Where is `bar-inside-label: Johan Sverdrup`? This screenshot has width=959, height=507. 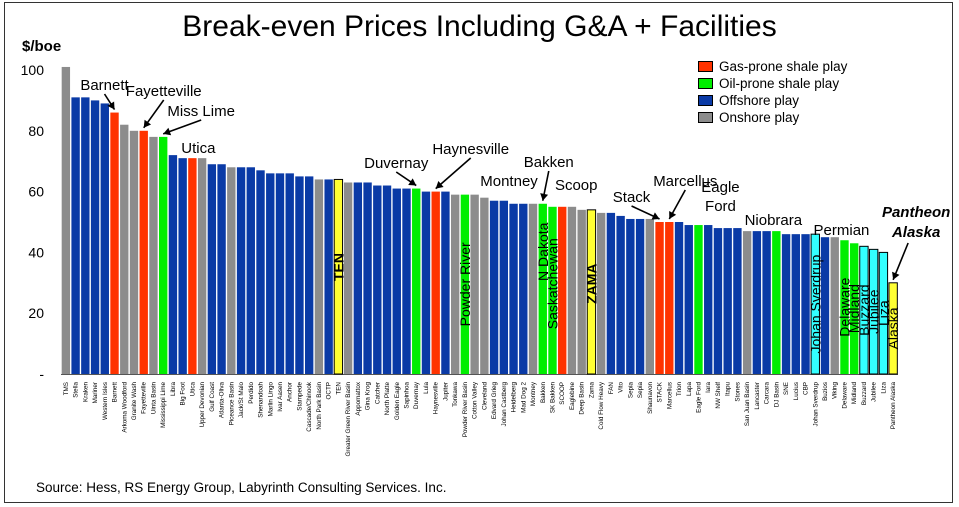
bar-inside-label: Johan Sverdrup is located at coordinates (815, 303).